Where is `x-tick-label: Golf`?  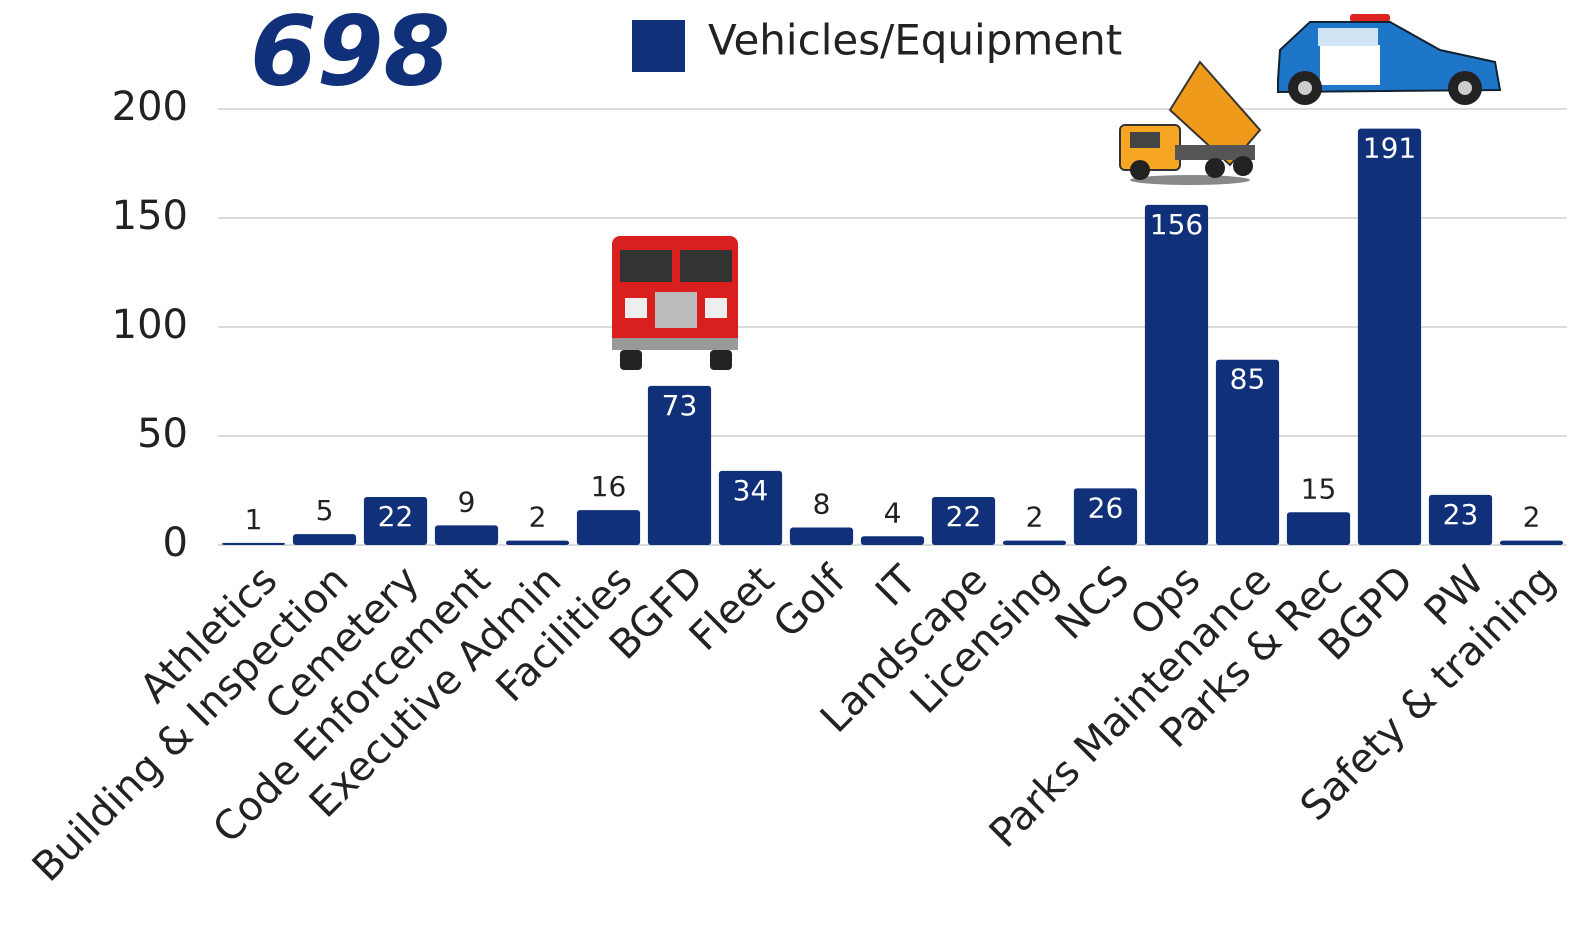 x-tick-label: Golf is located at coordinates (810, 602).